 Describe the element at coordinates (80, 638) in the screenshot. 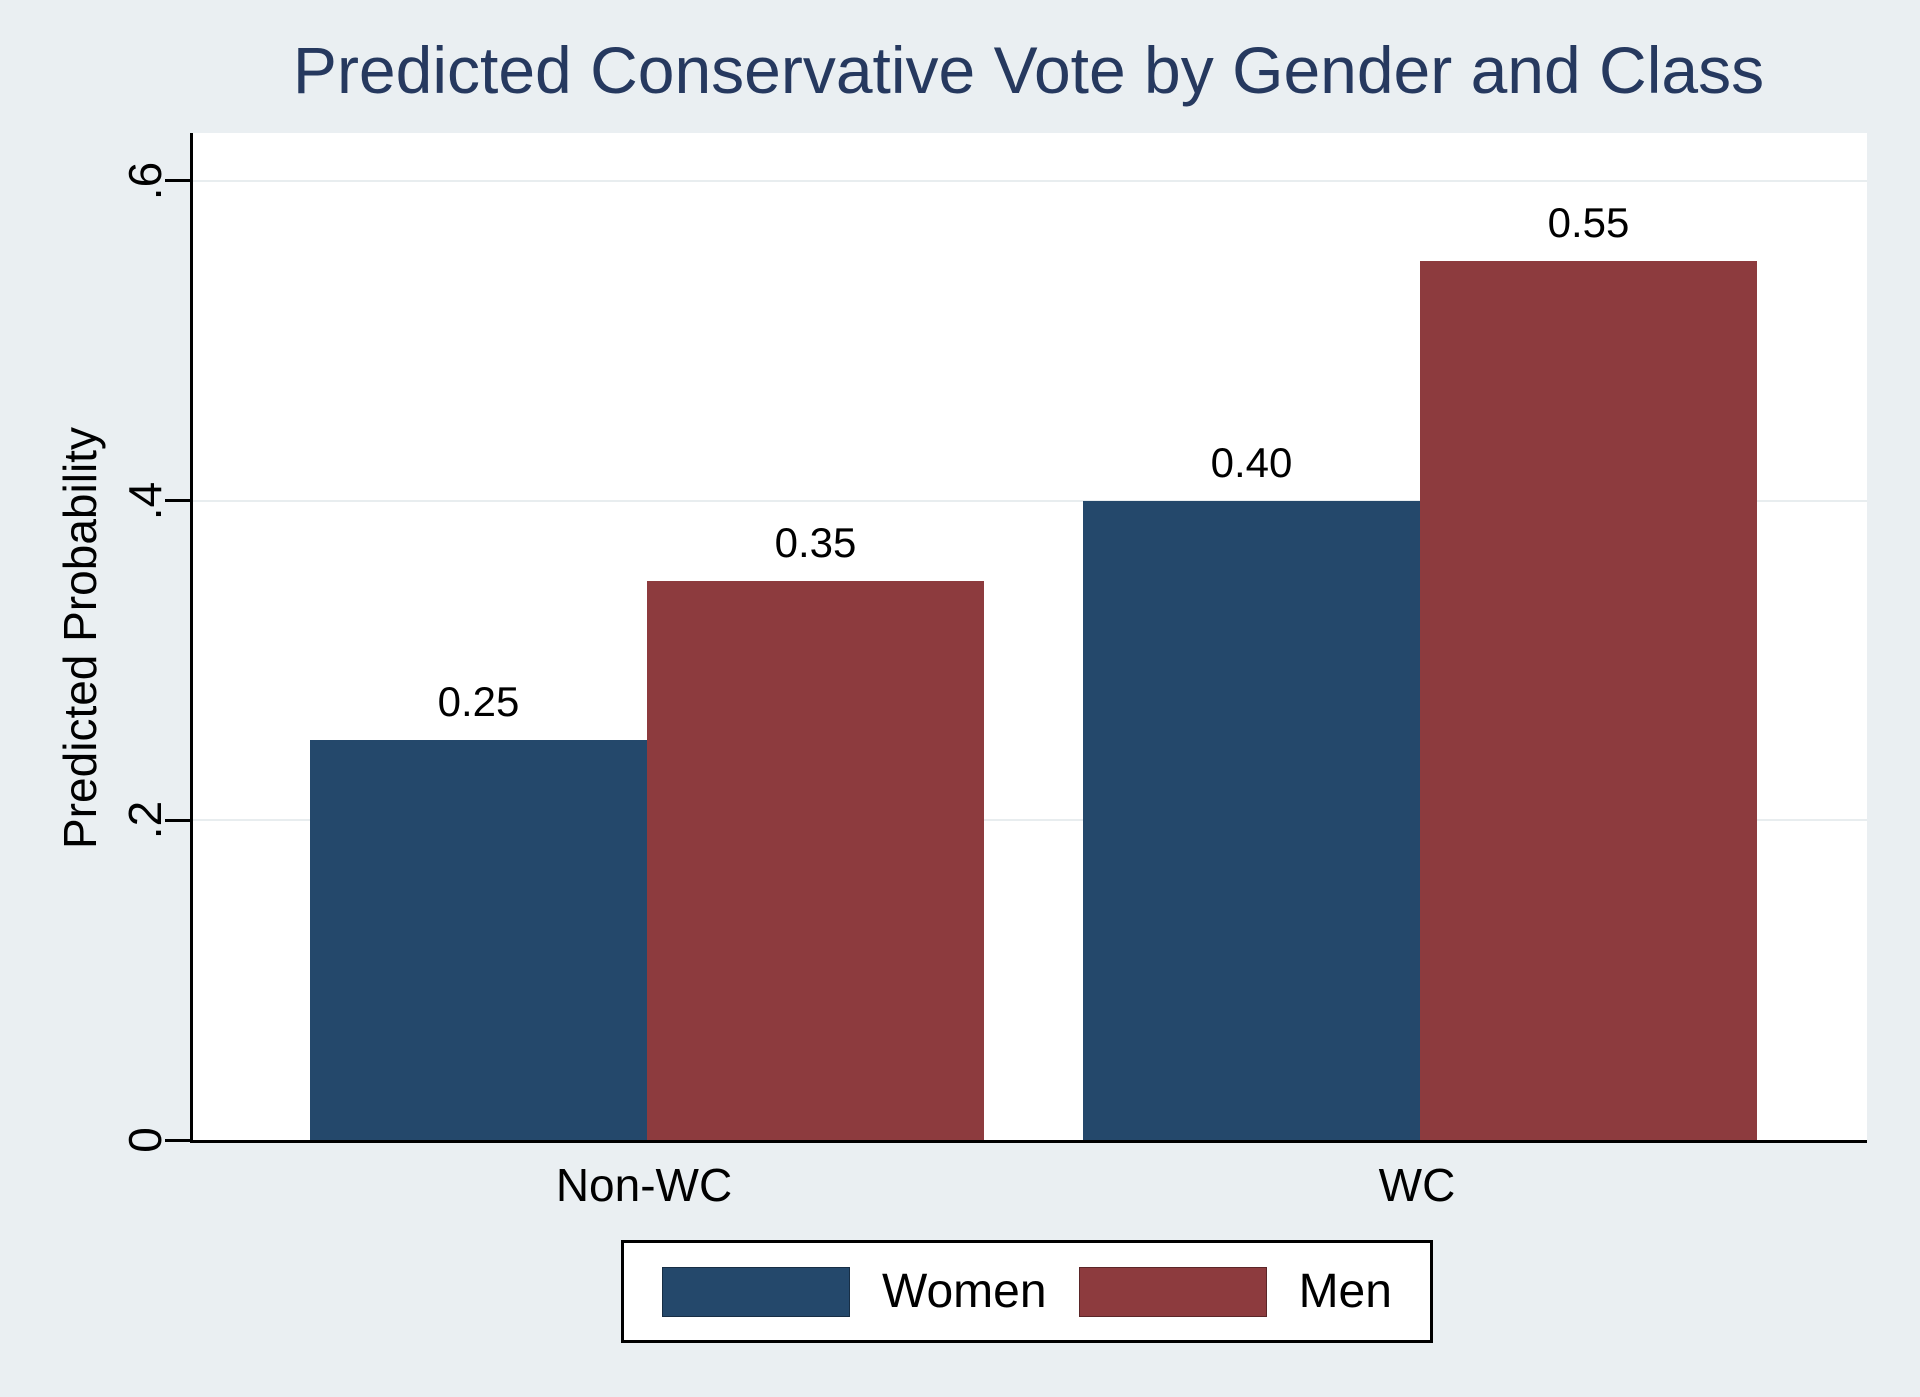

I see `y-axis-title: Predicted Probability` at that location.